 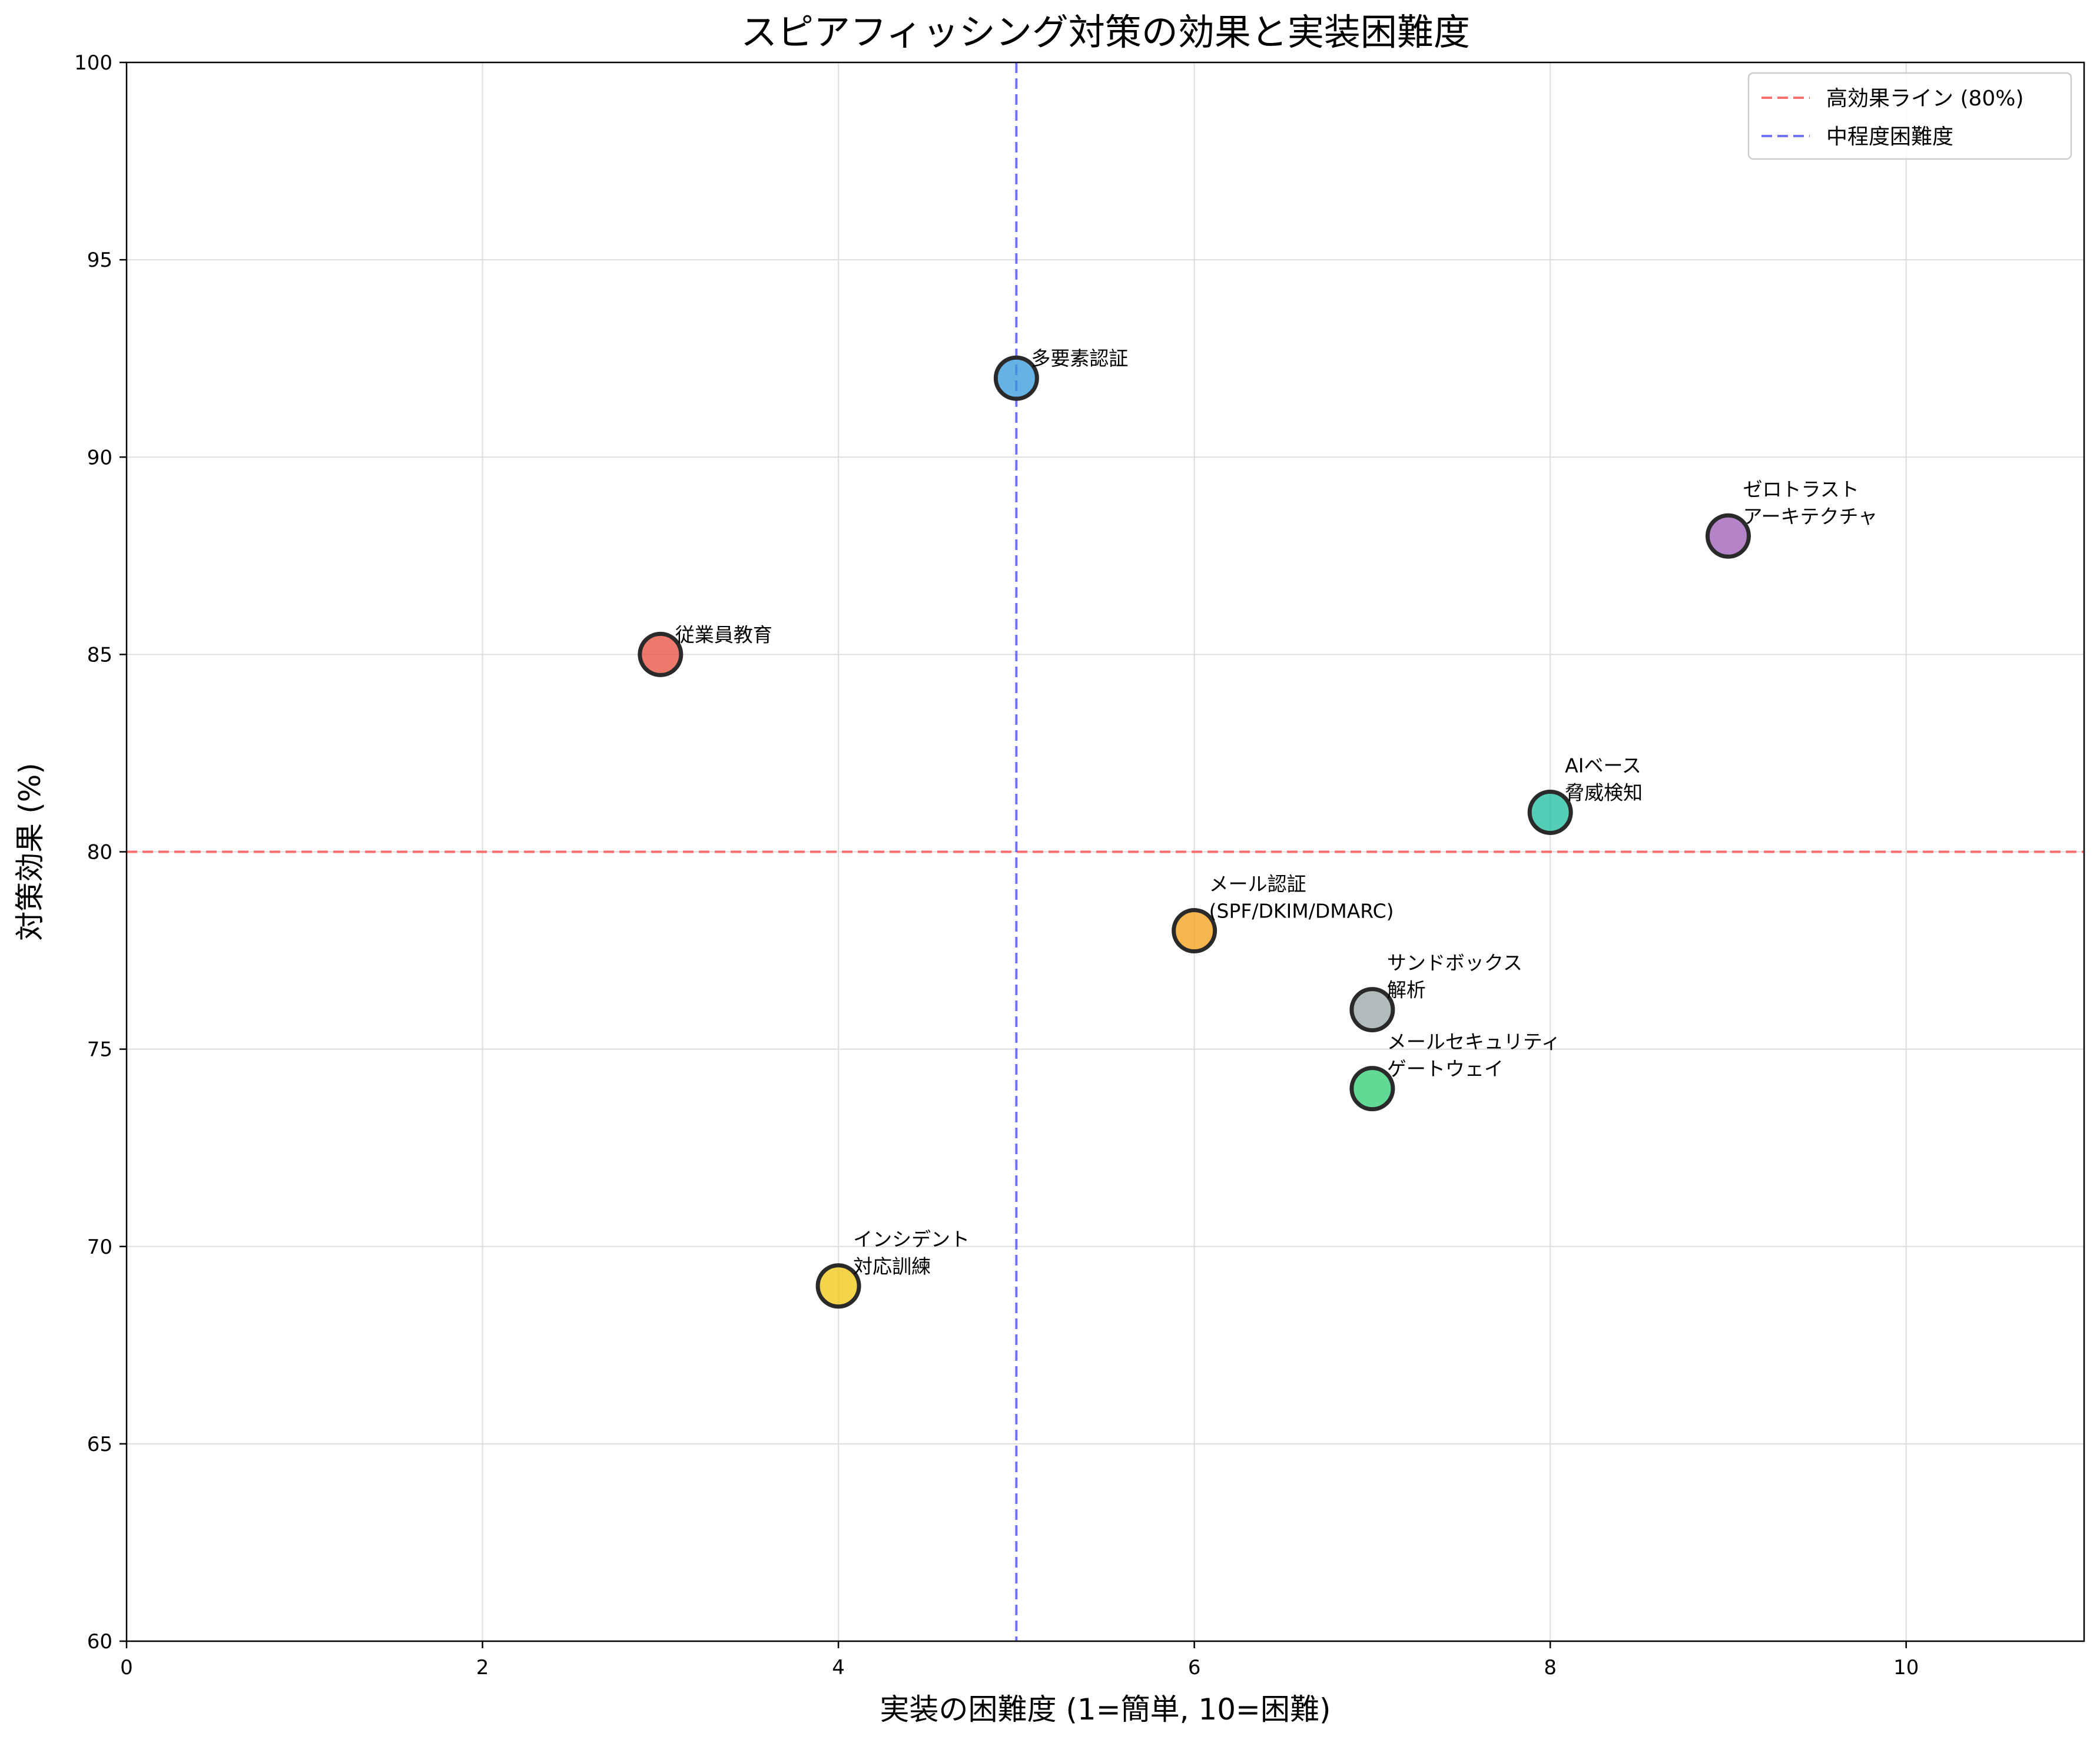 What do you see at coordinates (1258, 884) in the screenshot?
I see `point-label: メール認証` at bounding box center [1258, 884].